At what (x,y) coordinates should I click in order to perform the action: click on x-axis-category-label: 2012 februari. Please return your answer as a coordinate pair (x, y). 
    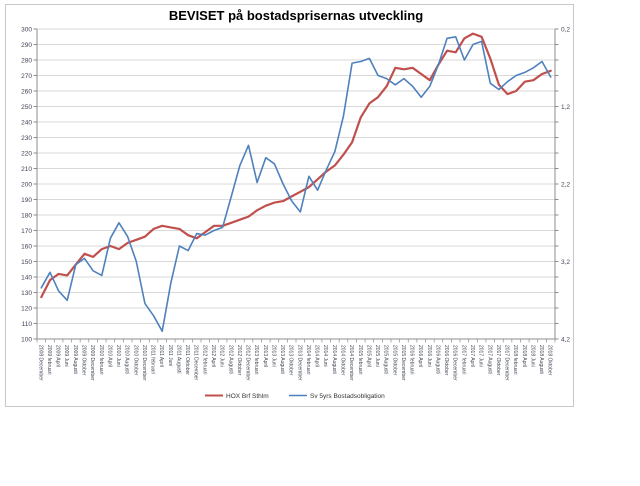
    Looking at the image, I should click on (204, 359).